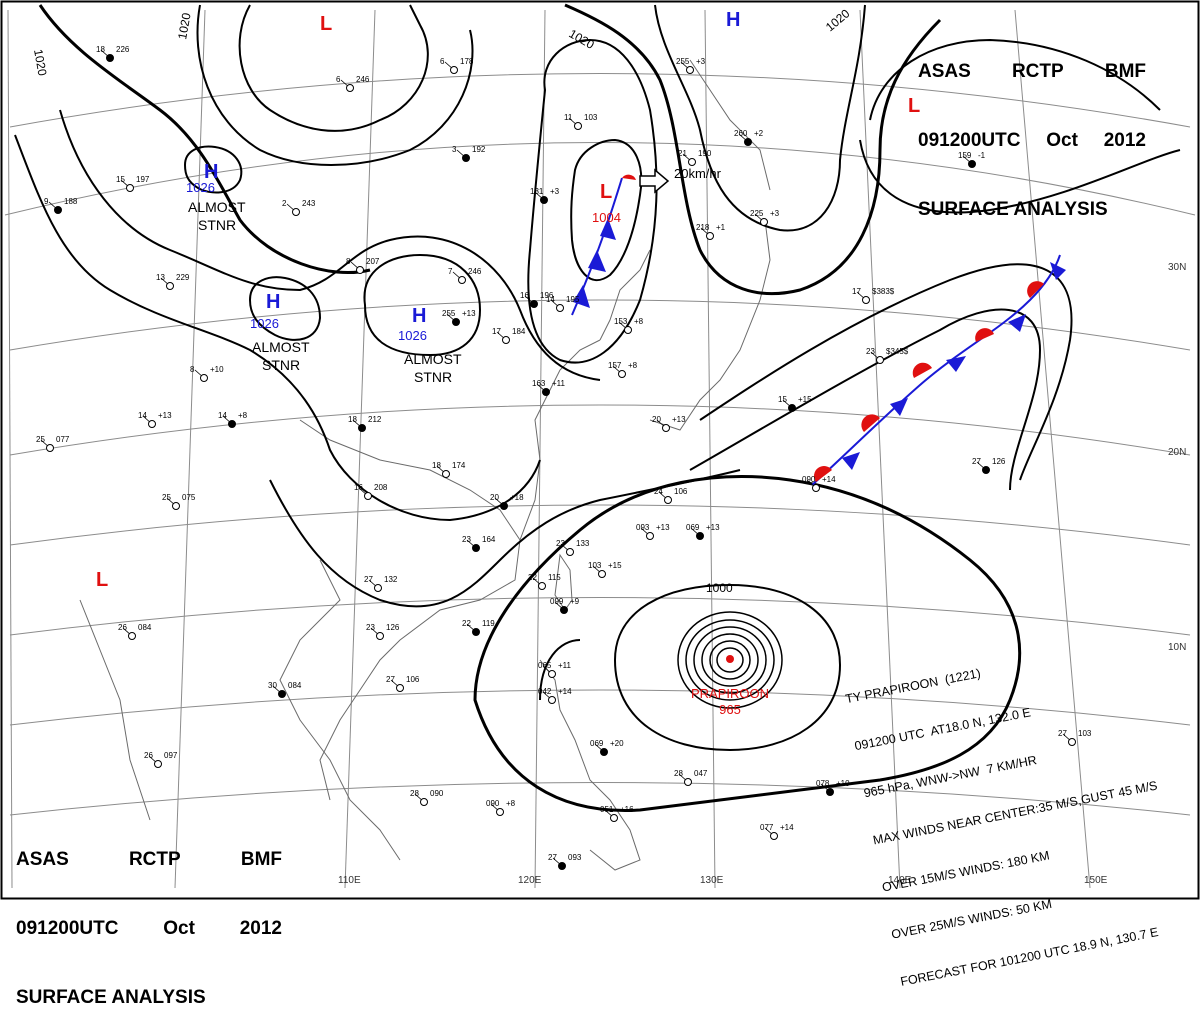  What do you see at coordinates (1037, 71) in the screenshot?
I see `header-station: RCTP` at bounding box center [1037, 71].